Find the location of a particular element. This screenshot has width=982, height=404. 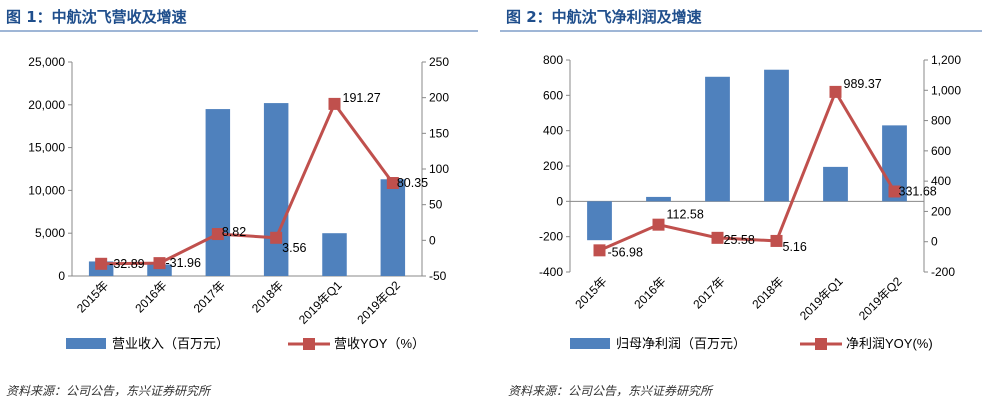

bar-营业收入（百万元）-2016年 is located at coordinates (159, 270).